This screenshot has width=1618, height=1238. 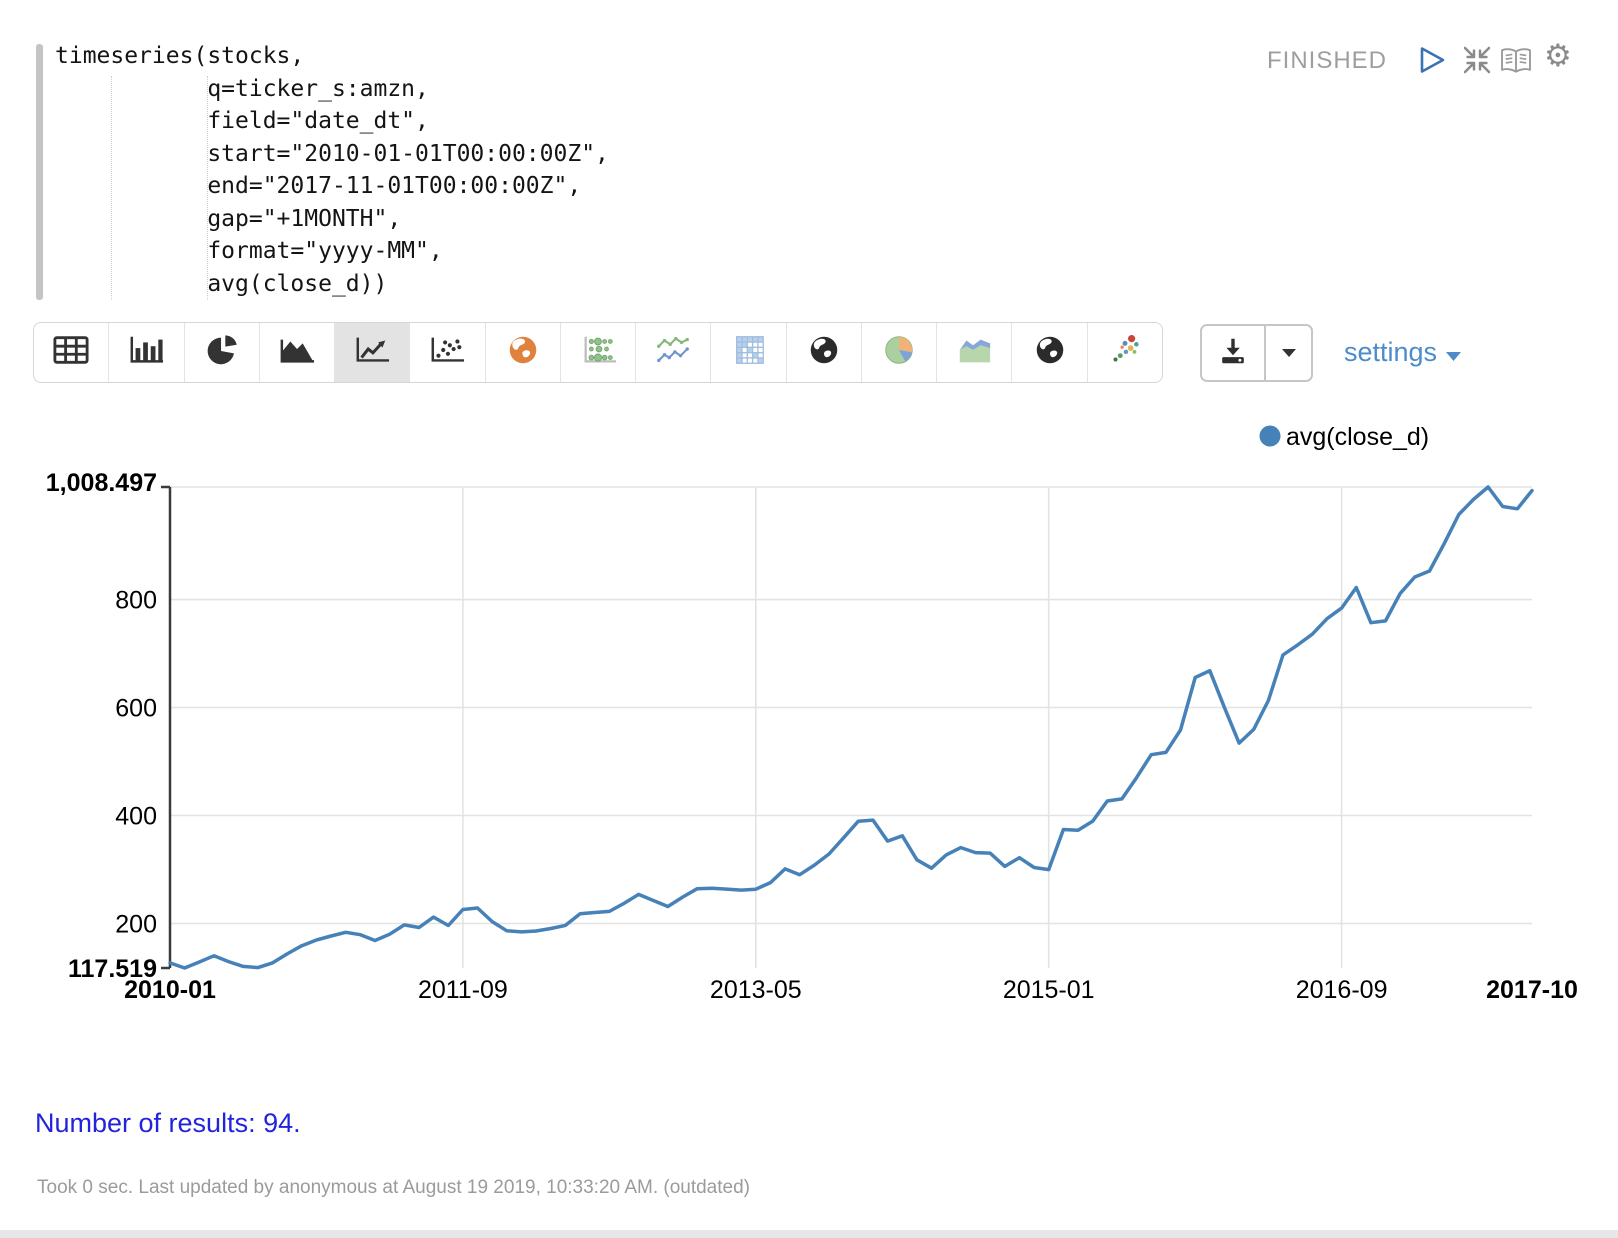 I want to click on settings-label: settings, so click(x=1391, y=352).